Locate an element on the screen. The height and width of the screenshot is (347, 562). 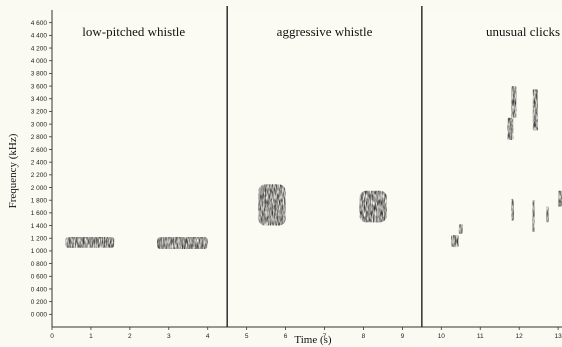
x-tick-label: 8 is located at coordinates (364, 336).